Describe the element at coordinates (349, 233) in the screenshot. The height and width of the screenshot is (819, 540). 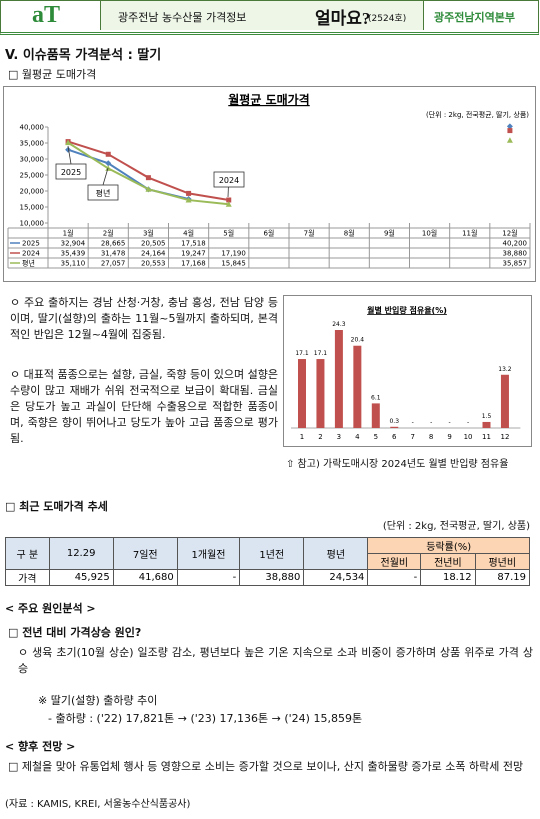
I see `x-tick-label: 8월` at that location.